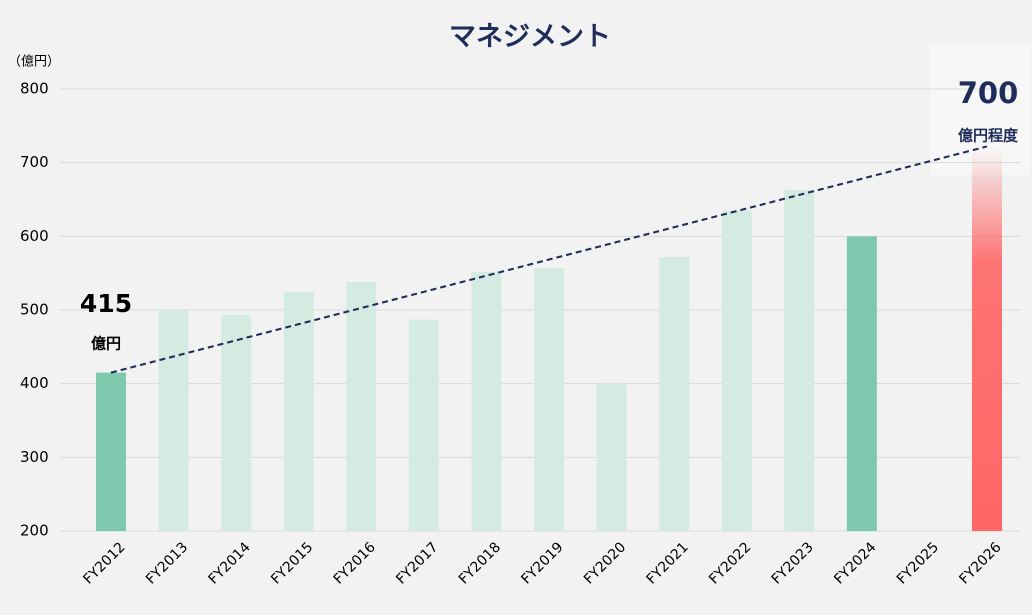  I want to click on y-tick-label: 800, so click(34, 89).